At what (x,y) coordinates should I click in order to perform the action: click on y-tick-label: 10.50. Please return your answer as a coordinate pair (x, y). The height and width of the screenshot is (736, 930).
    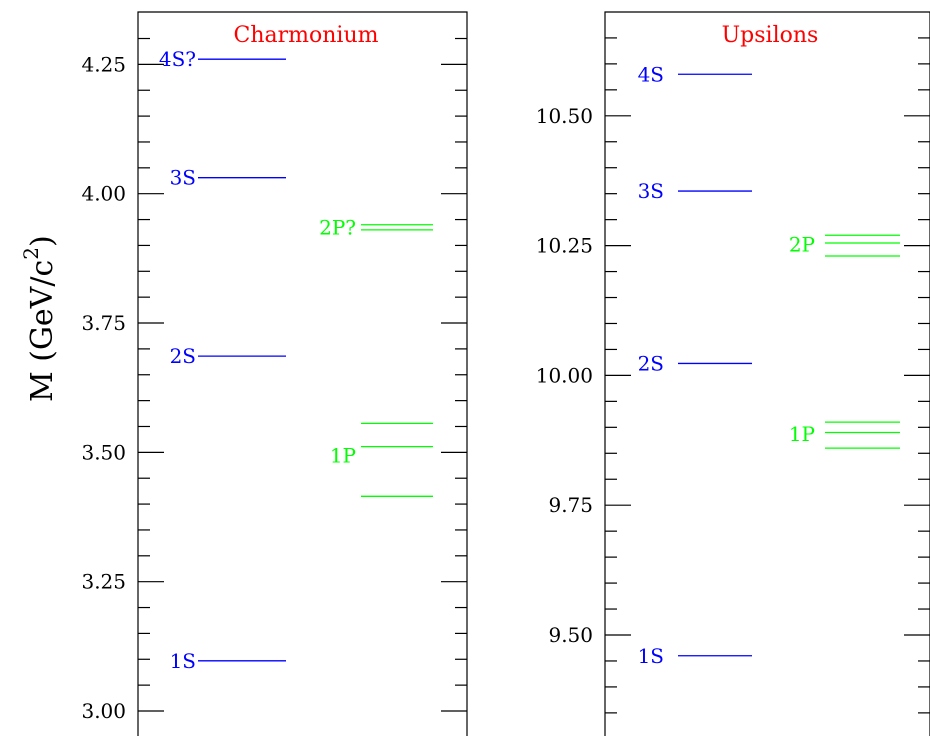
    Looking at the image, I should click on (564, 116).